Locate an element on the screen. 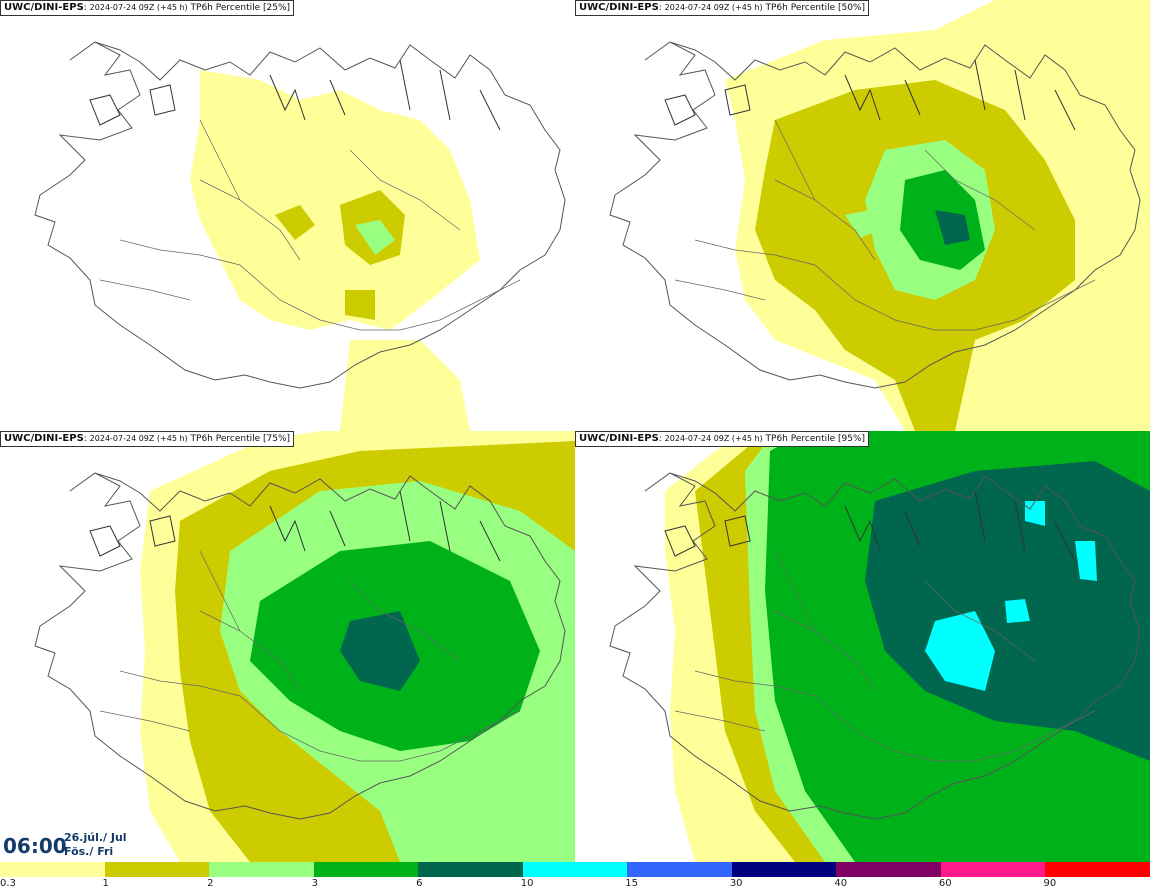 The height and width of the screenshot is (891, 1150). valid-time: 06:00 is located at coordinates (35, 846).